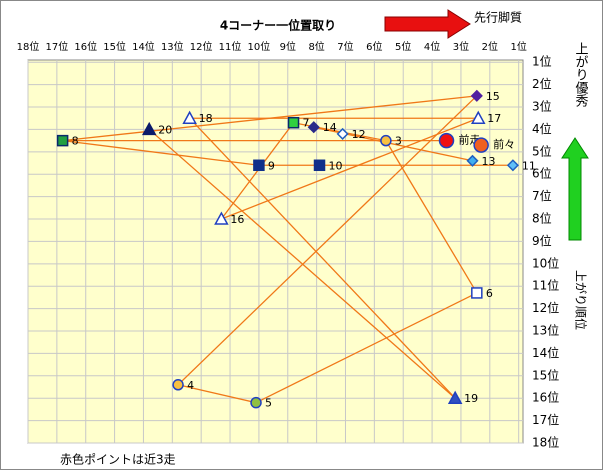  I want to click on point-label: 6, so click(489, 293).